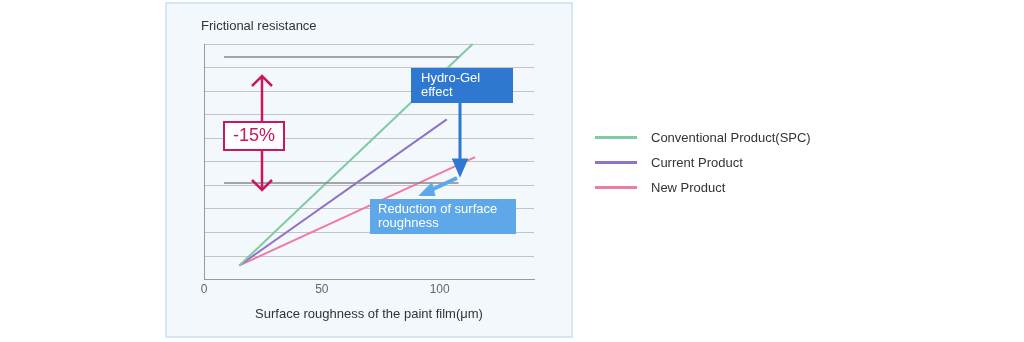 The height and width of the screenshot is (342, 1024). Describe the element at coordinates (697, 162) in the screenshot. I see `legend-label: Current Product` at that location.